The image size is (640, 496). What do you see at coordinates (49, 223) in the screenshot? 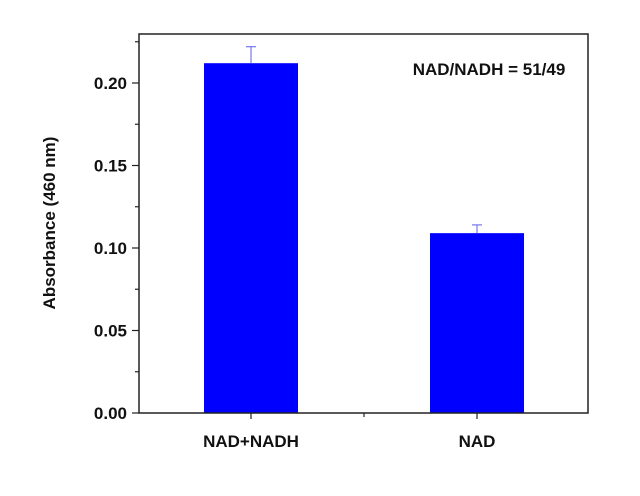
I see `y-axis-label: Absorbance (460 nm)` at bounding box center [49, 223].